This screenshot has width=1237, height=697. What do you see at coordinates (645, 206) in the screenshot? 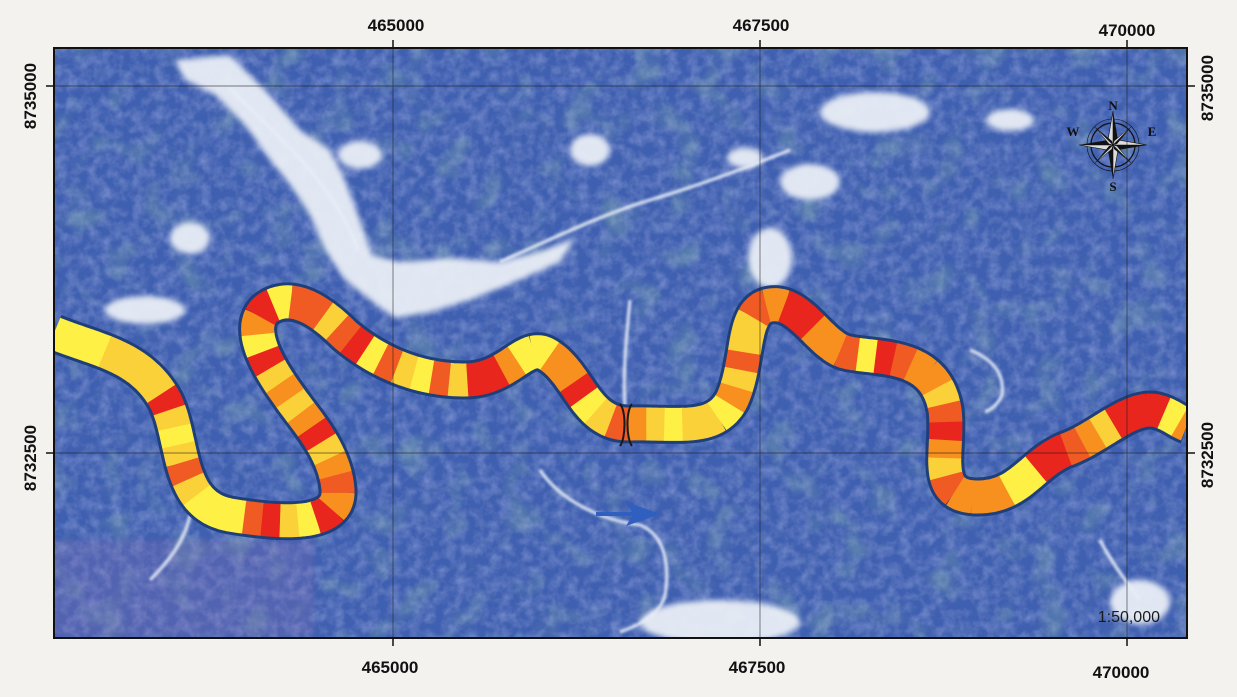
I see `tributary-northeast` at bounding box center [645, 206].